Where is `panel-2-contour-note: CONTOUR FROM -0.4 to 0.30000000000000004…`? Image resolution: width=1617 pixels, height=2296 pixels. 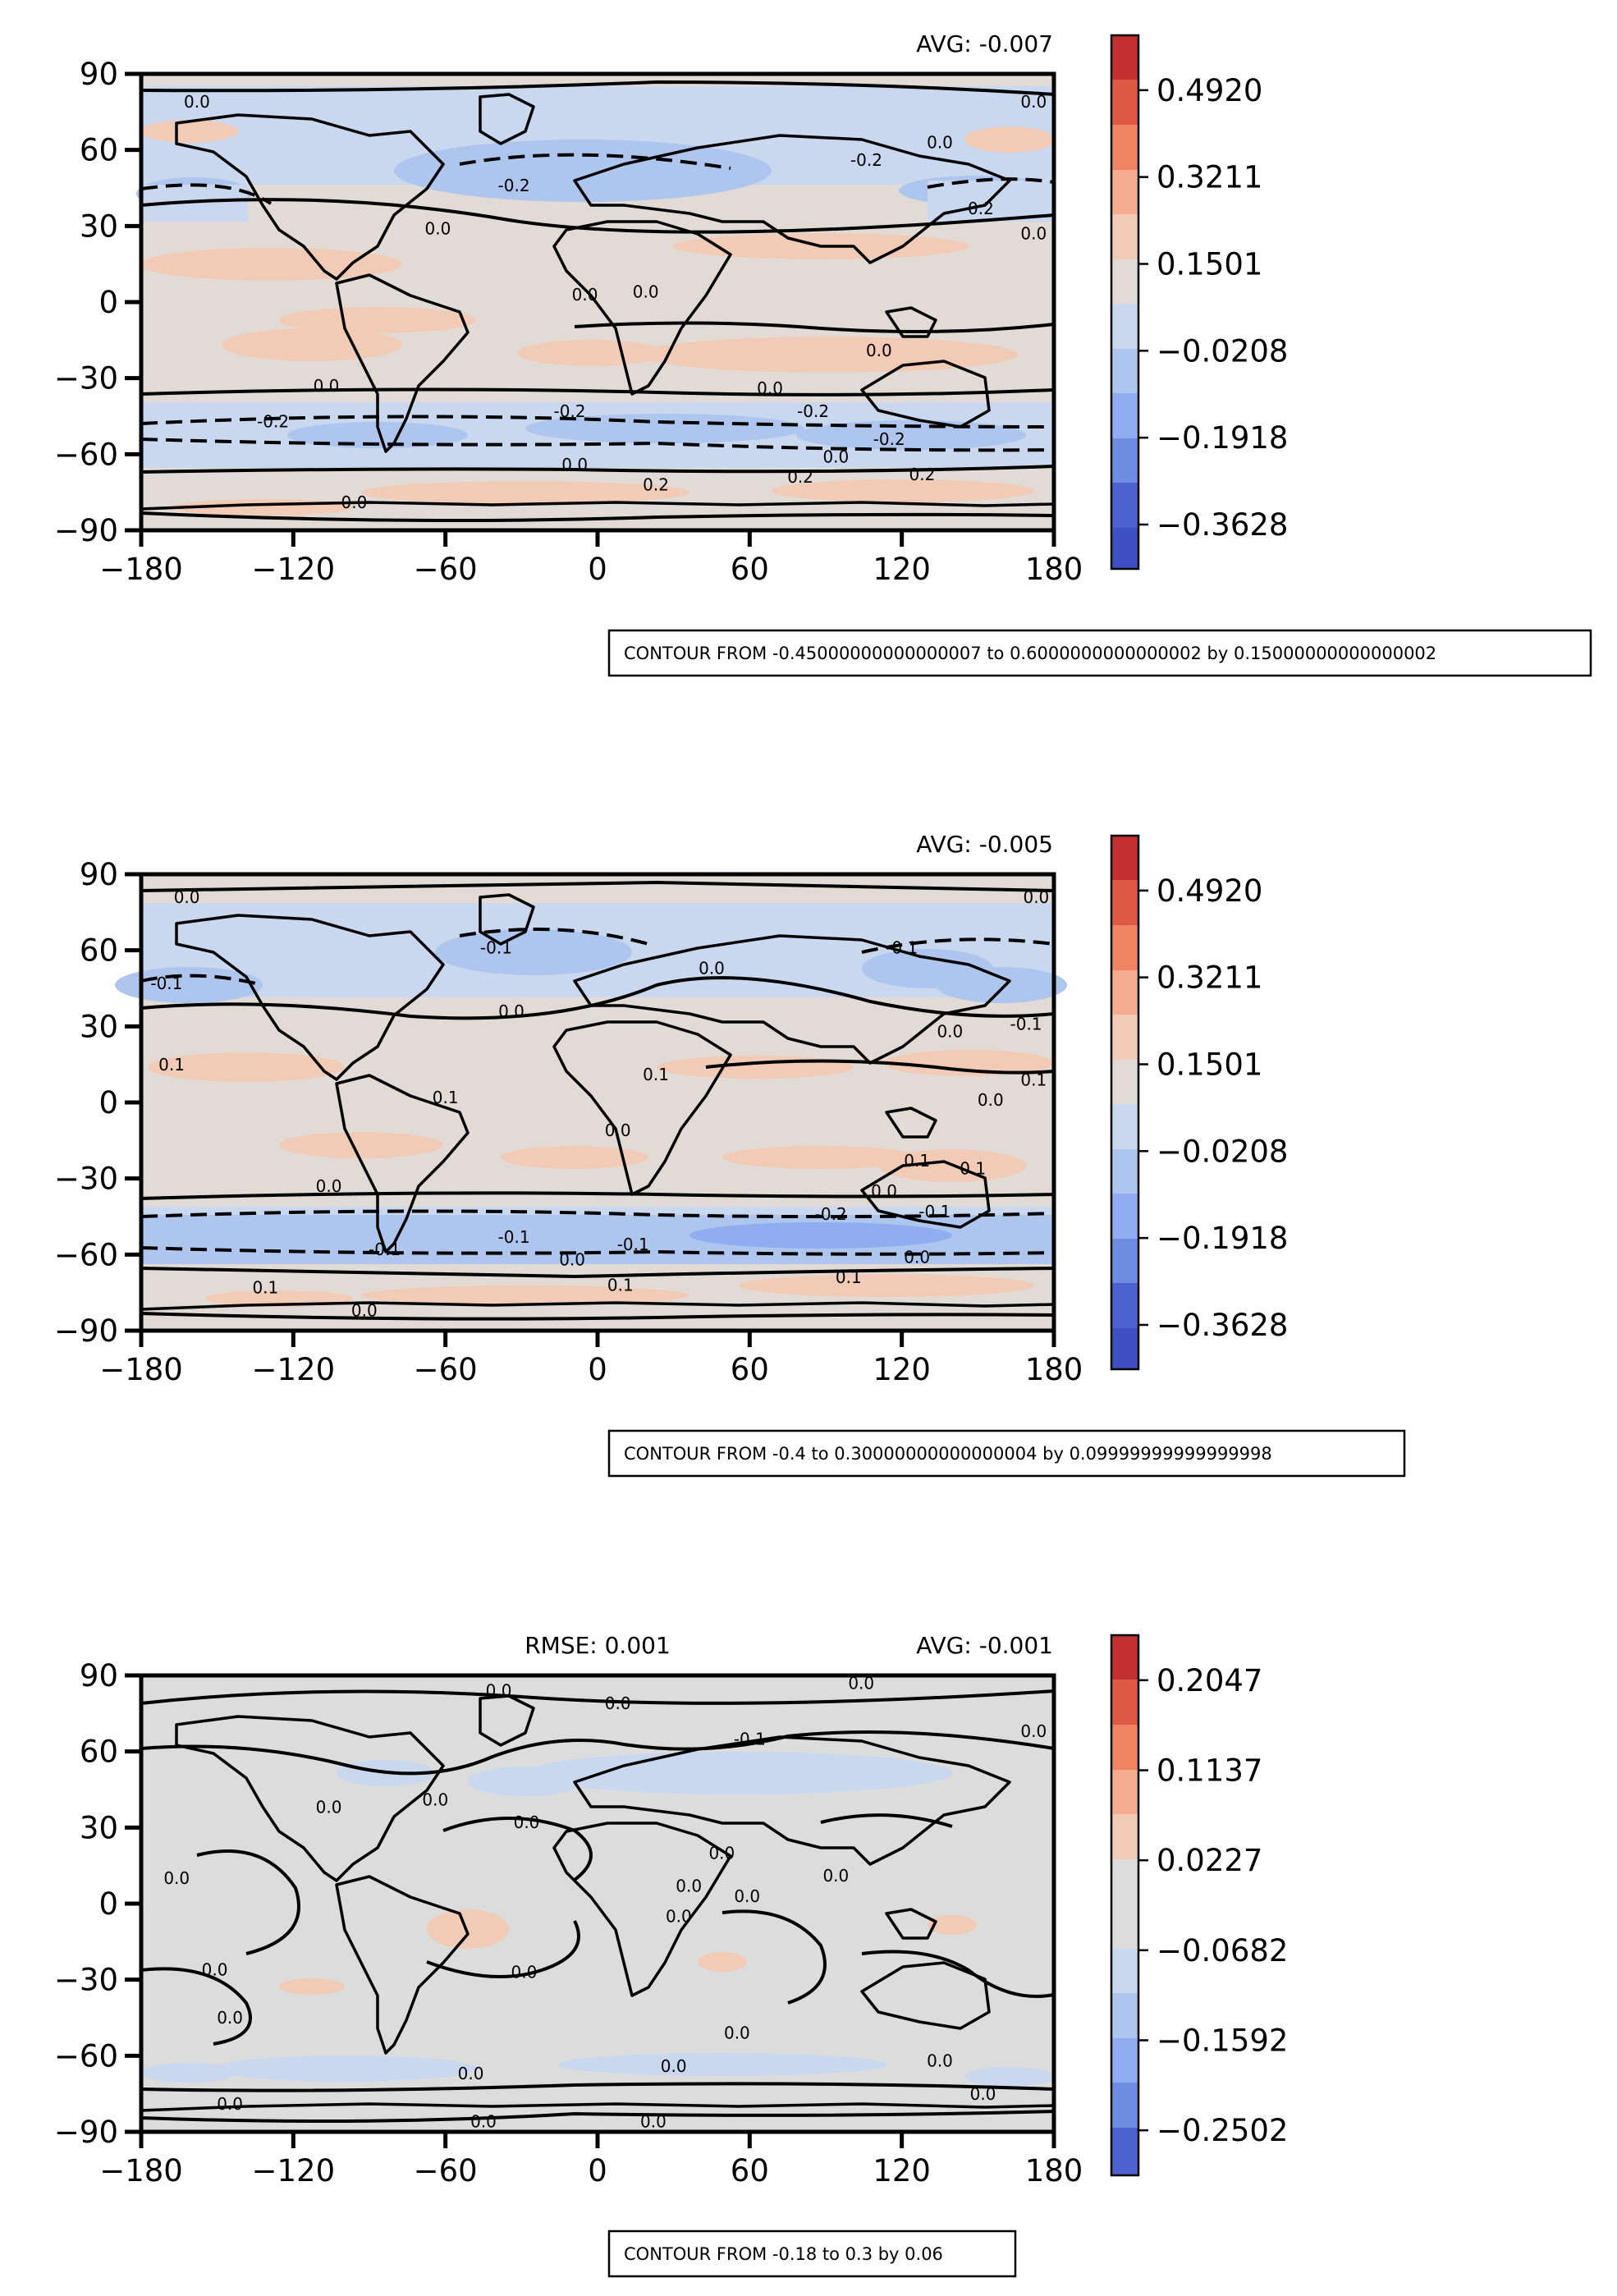 panel-2-contour-note: CONTOUR FROM -0.4 to 0.30000000000000004… is located at coordinates (948, 1454).